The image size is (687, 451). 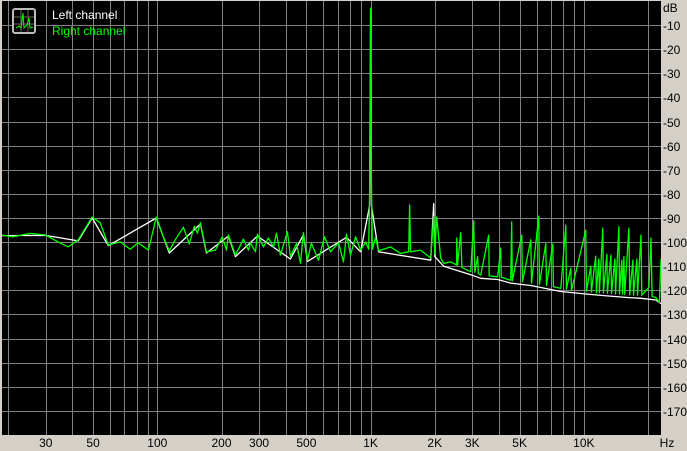 I want to click on y-tick-label: -160, so click(x=675, y=387).